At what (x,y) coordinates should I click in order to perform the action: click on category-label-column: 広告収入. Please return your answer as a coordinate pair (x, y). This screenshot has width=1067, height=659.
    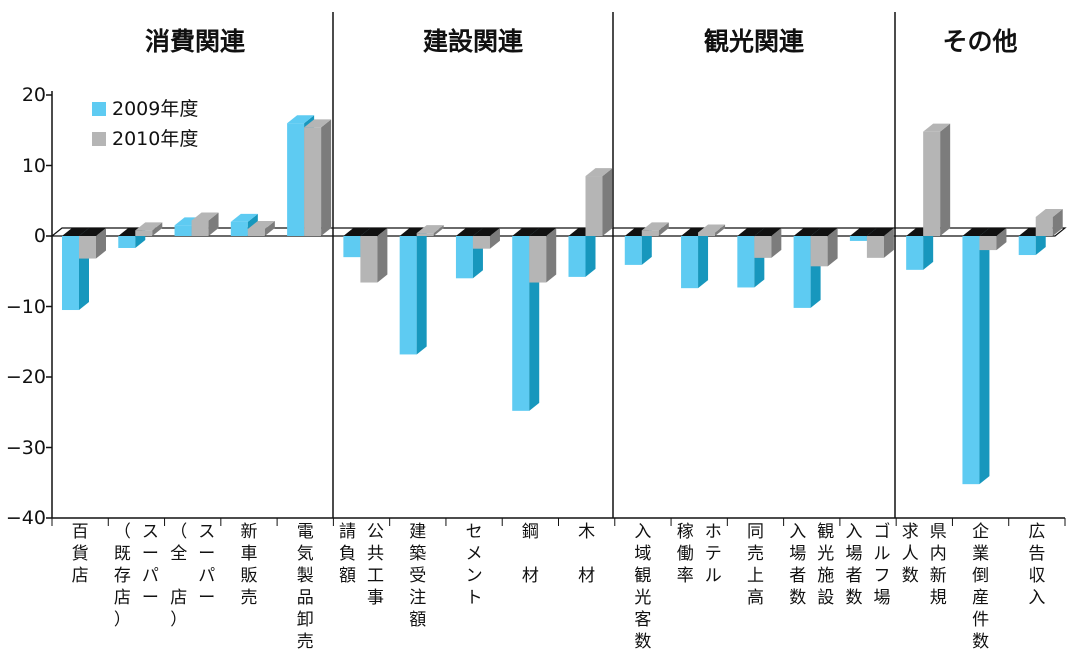
    Looking at the image, I should click on (1037, 565).